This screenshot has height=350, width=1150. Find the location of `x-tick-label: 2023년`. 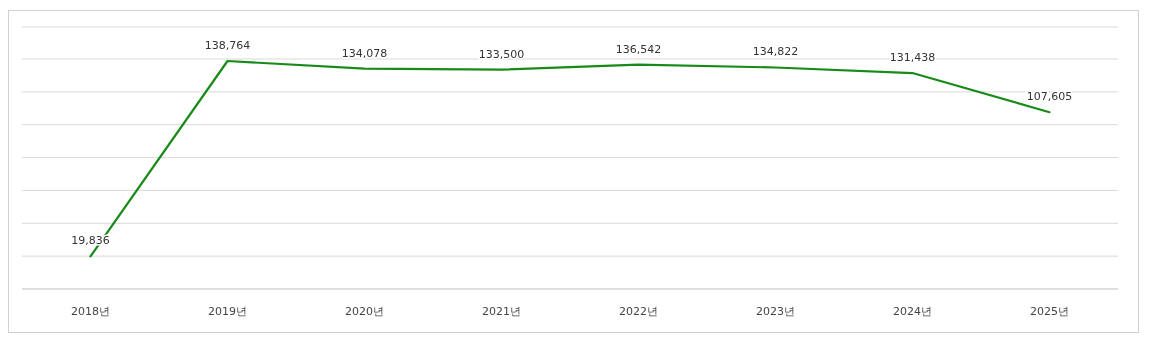

x-tick-label: 2023년 is located at coordinates (775, 311).